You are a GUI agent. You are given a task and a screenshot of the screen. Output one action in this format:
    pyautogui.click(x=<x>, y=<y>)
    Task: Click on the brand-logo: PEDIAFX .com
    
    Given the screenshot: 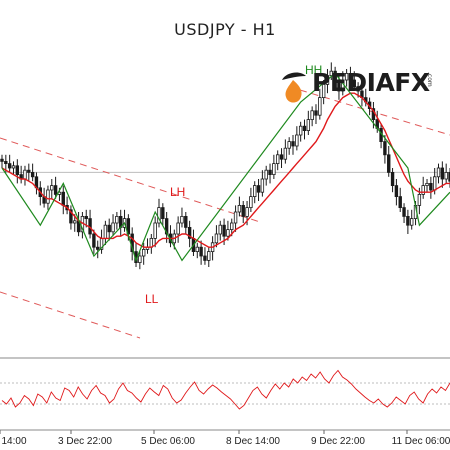 What is the action you would take?
    pyautogui.click(x=356, y=86)
    